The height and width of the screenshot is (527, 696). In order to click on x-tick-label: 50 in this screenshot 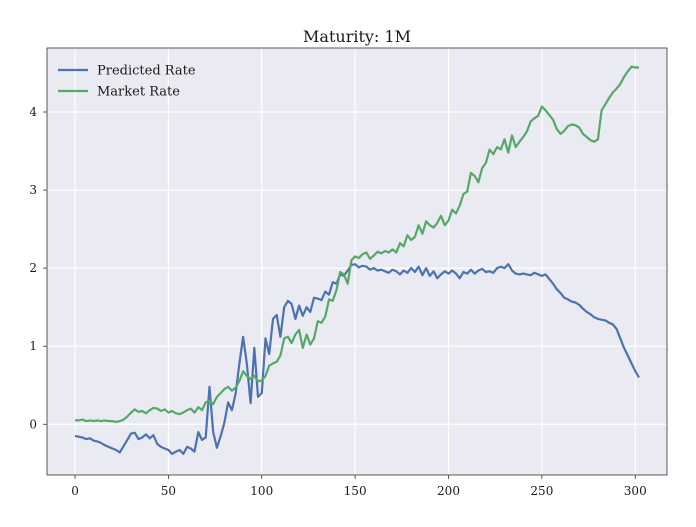, I will do `click(168, 491)`.